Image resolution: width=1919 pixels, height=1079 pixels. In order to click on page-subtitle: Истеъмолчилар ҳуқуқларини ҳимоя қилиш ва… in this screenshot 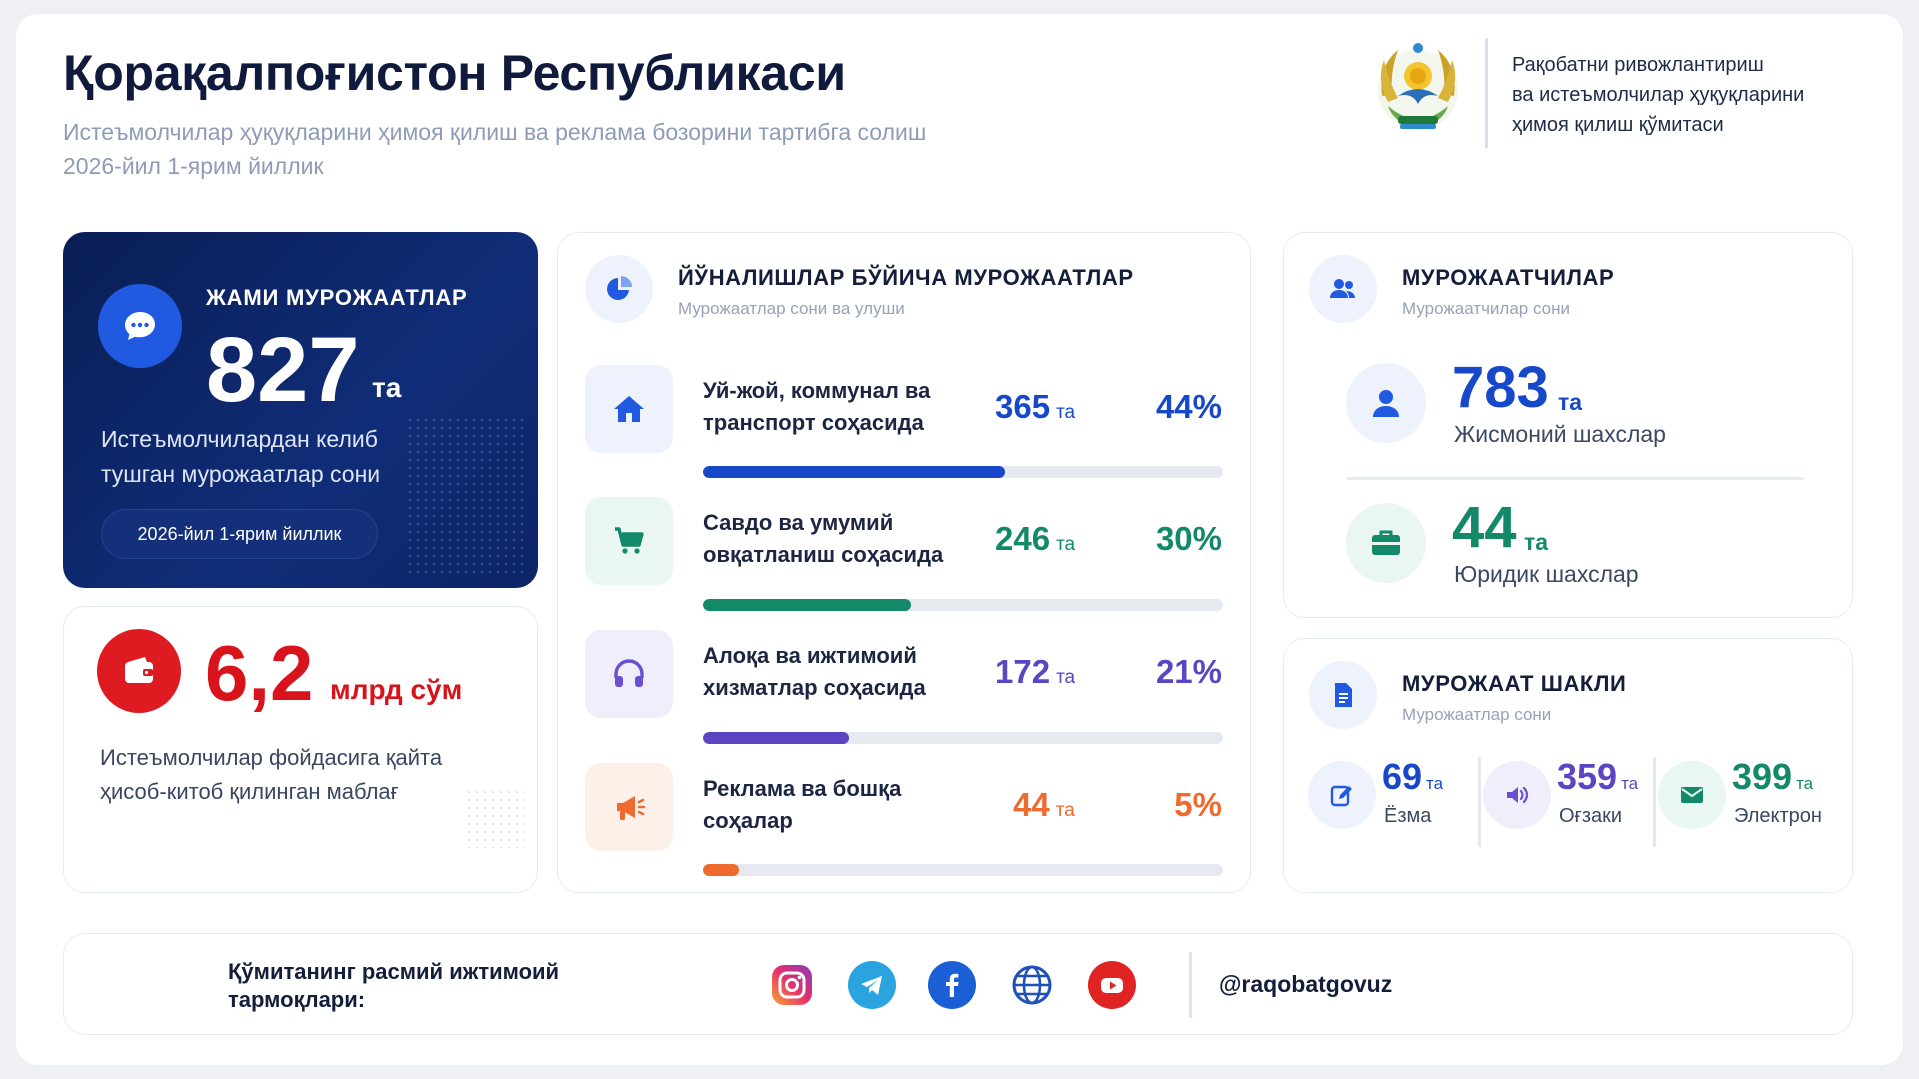, I will do `click(563, 149)`.